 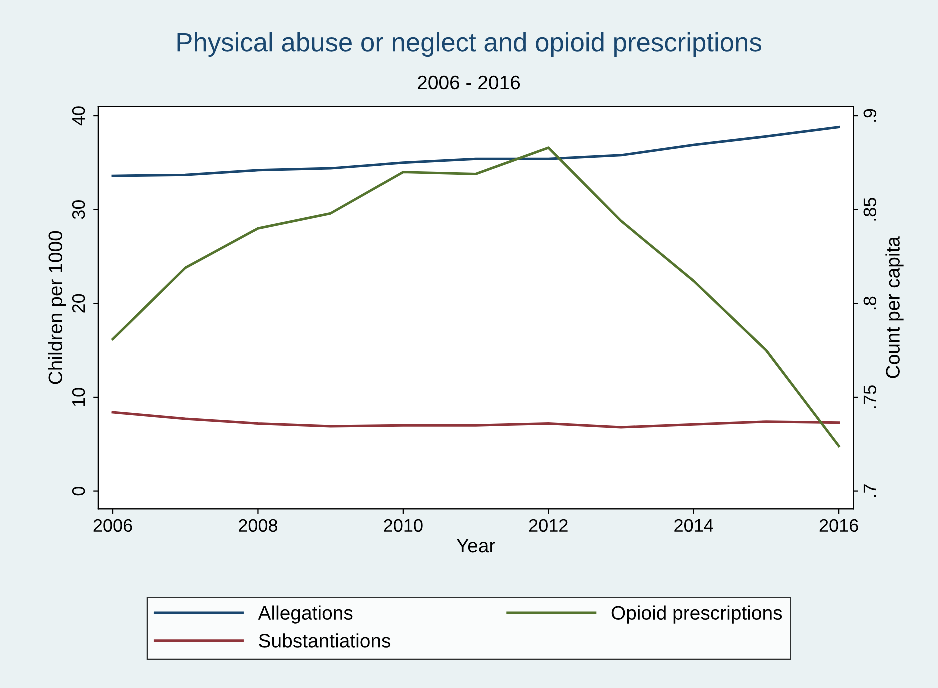 What do you see at coordinates (839, 525) in the screenshot?
I see `x-tick-label: 2016` at bounding box center [839, 525].